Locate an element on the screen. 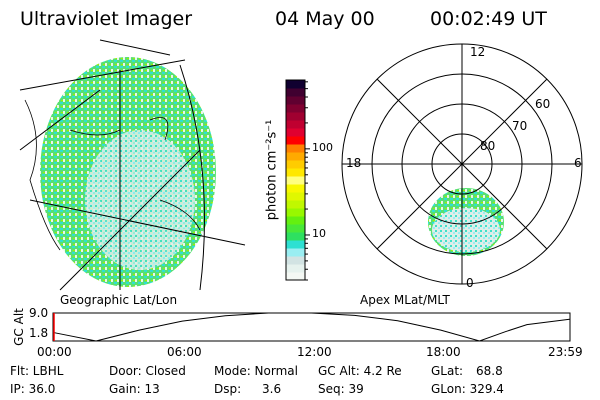  gain: Gain: 13 is located at coordinates (134, 389).